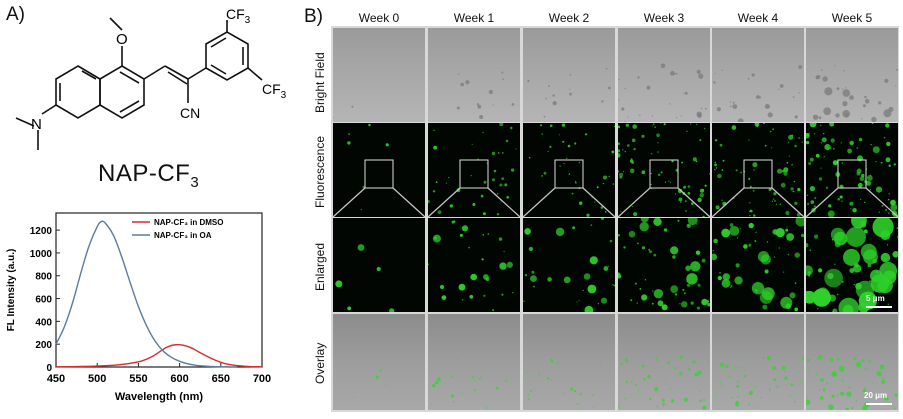 Image resolution: width=903 pixels, height=419 pixels. What do you see at coordinates (320, 83) in the screenshot?
I see `row-label-0: Bright Field` at bounding box center [320, 83].